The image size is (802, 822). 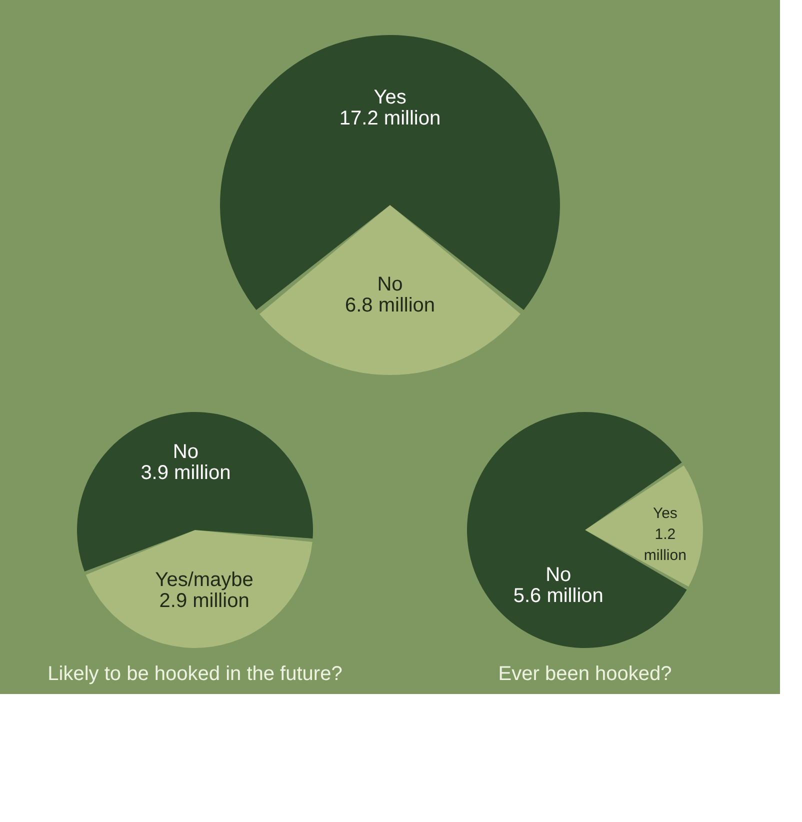 I want to click on text: Ever been hooked?, so click(x=585, y=674).